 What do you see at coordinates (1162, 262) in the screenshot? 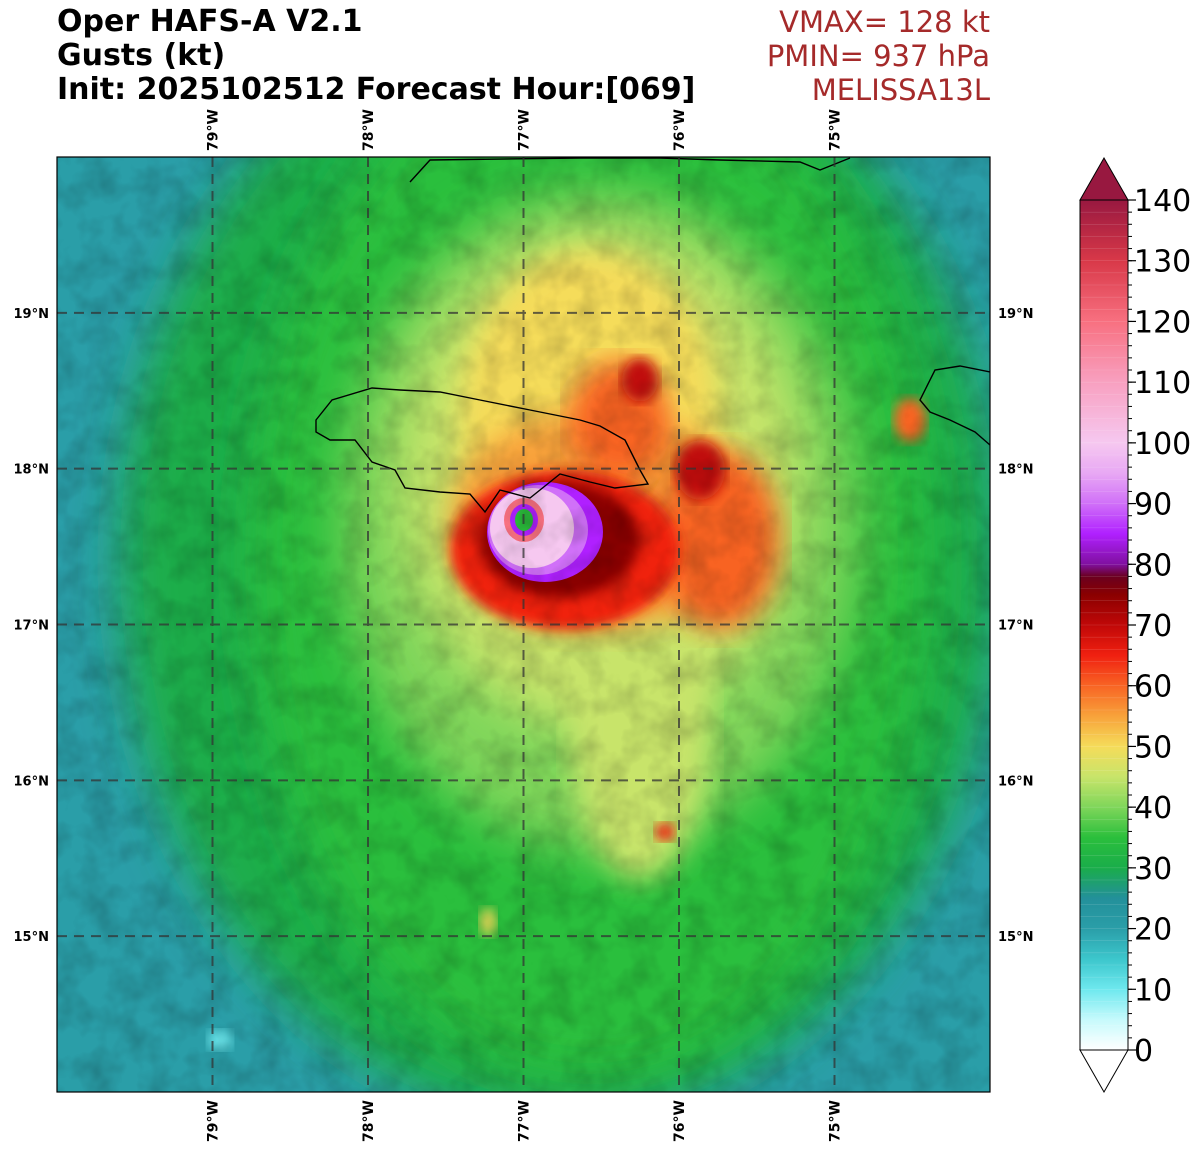
I see `colorbar-tick-label: 130` at bounding box center [1162, 262].